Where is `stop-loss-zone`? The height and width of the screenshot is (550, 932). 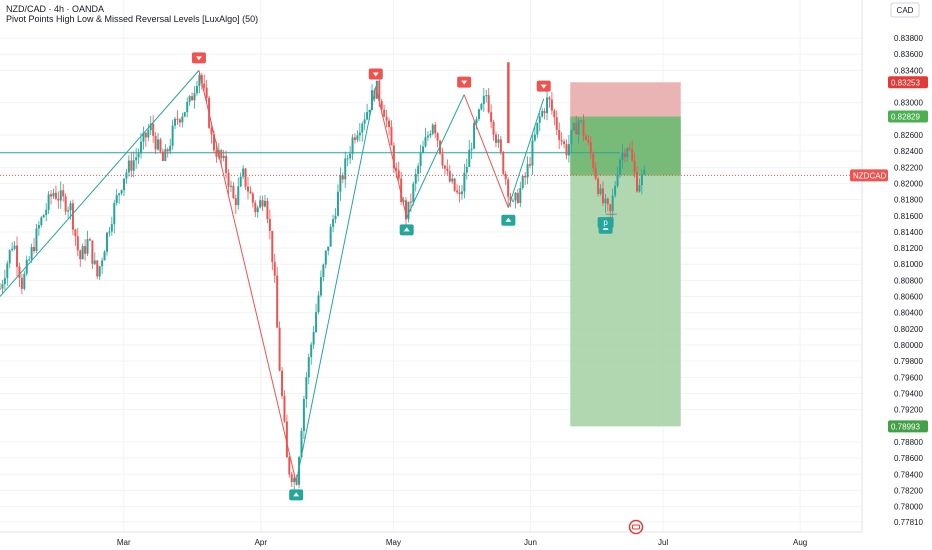
stop-loss-zone is located at coordinates (625, 99).